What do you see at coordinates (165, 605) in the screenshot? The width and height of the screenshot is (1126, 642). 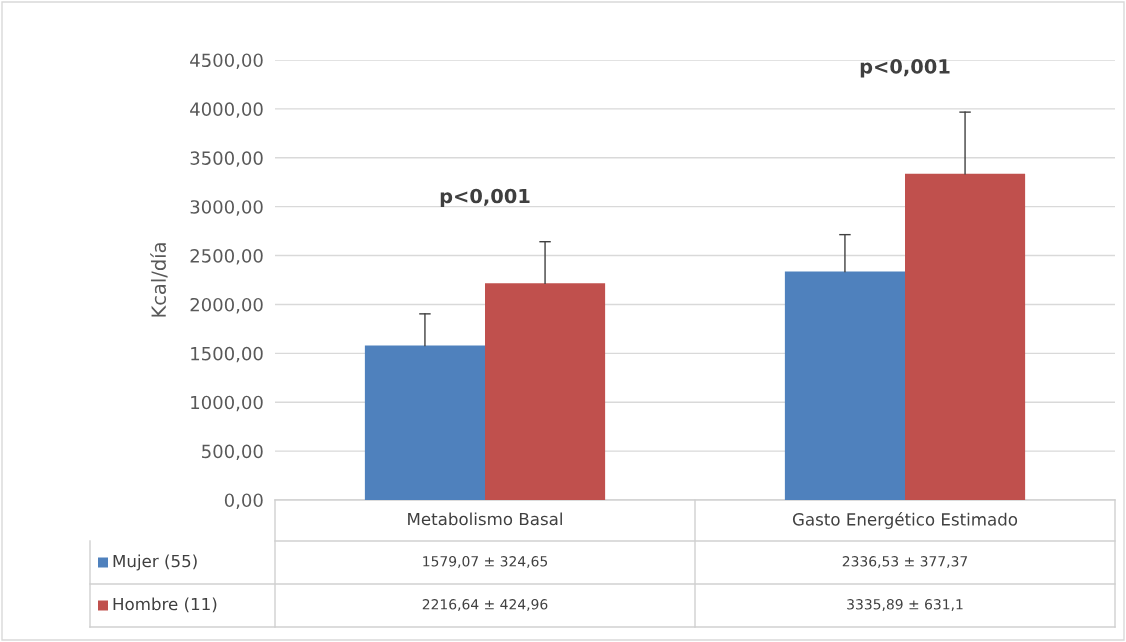 I see `legend-label: Hombre (11)` at bounding box center [165, 605].